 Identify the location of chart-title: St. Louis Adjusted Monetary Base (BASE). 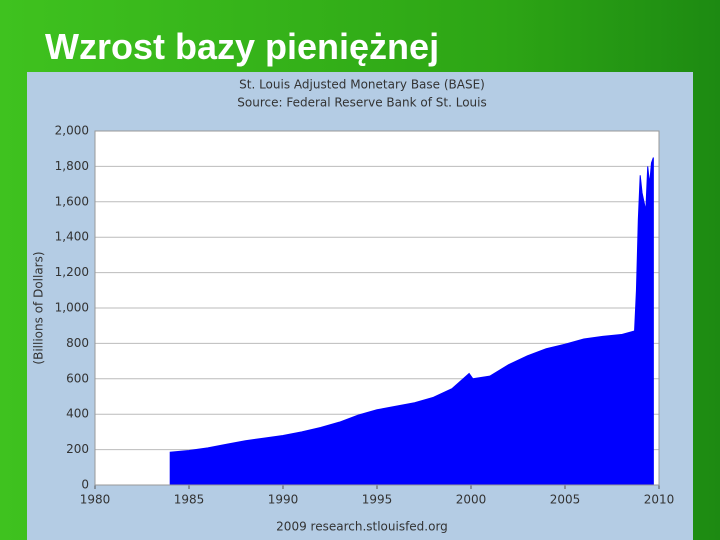
(362, 85).